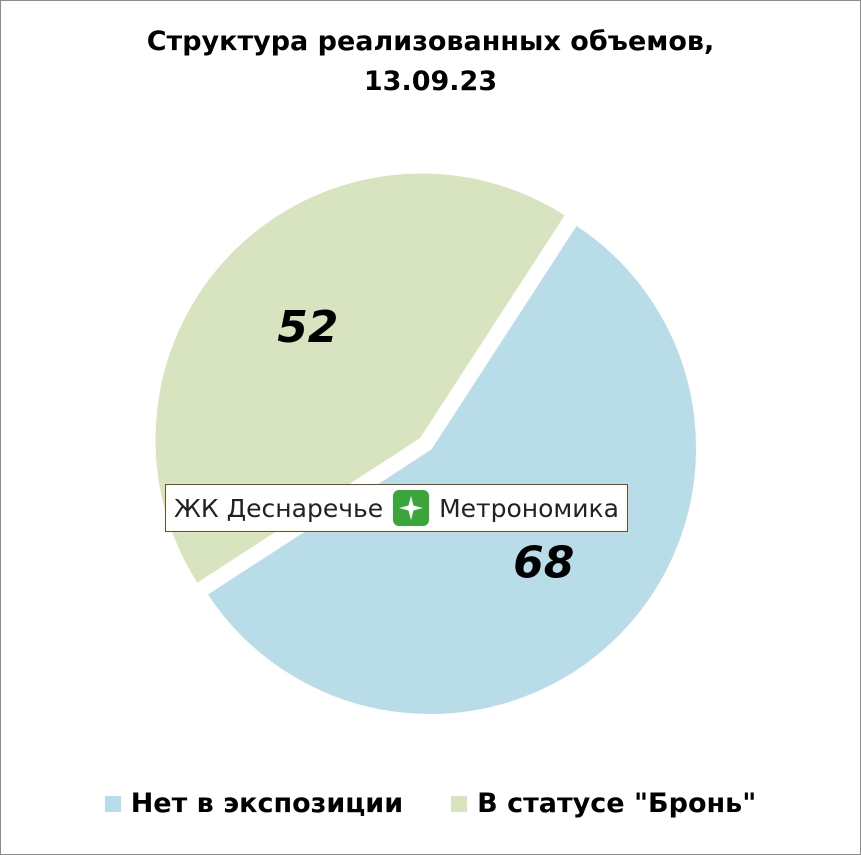 This screenshot has height=855, width=861. I want to click on legend-label-1: В статусе "Бронь", so click(617, 803).